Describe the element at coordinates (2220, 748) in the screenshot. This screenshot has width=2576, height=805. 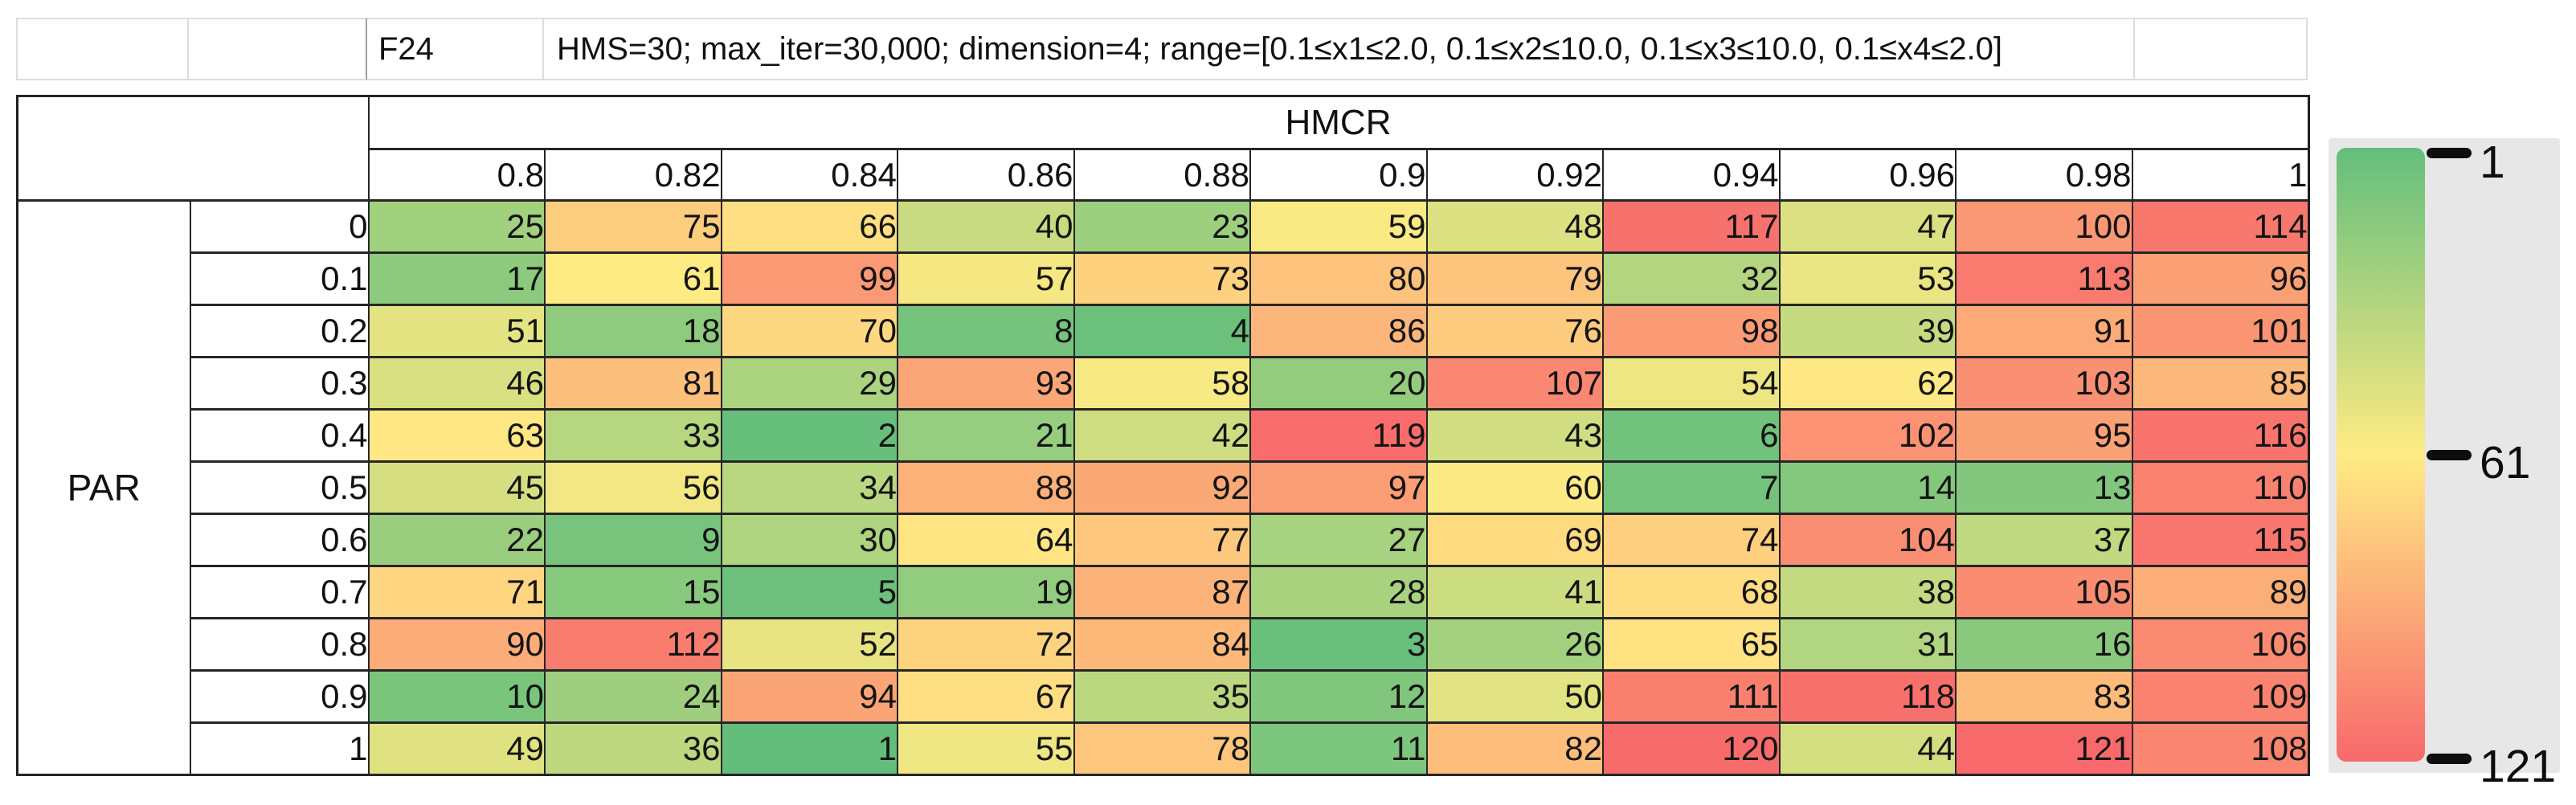
I see `heatmap-cell: 108` at that location.